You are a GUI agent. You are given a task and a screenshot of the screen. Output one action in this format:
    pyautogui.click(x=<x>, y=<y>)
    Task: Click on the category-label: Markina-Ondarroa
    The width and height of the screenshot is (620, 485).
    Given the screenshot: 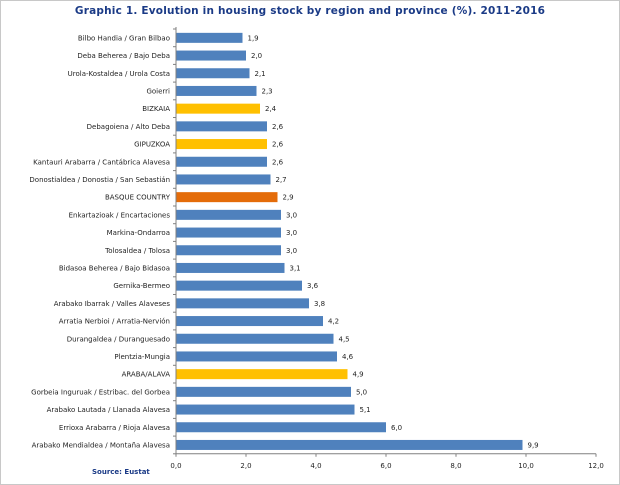 What is the action you would take?
    pyautogui.click(x=138, y=233)
    